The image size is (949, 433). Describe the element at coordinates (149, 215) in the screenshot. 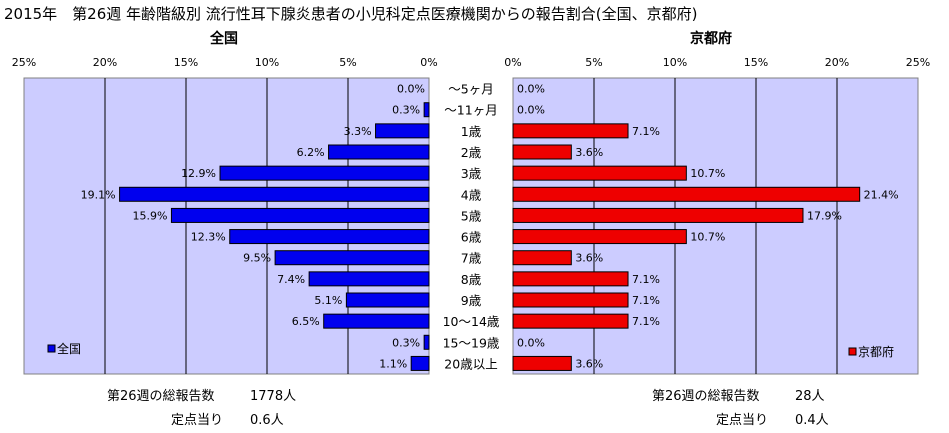

I see `left-data-label: 15.9%` at that location.